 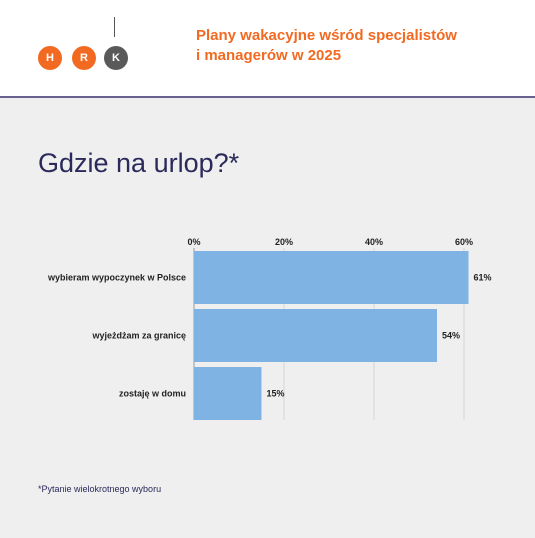 What do you see at coordinates (139, 163) in the screenshot?
I see `chart-title: Gdzie na urlop?*` at bounding box center [139, 163].